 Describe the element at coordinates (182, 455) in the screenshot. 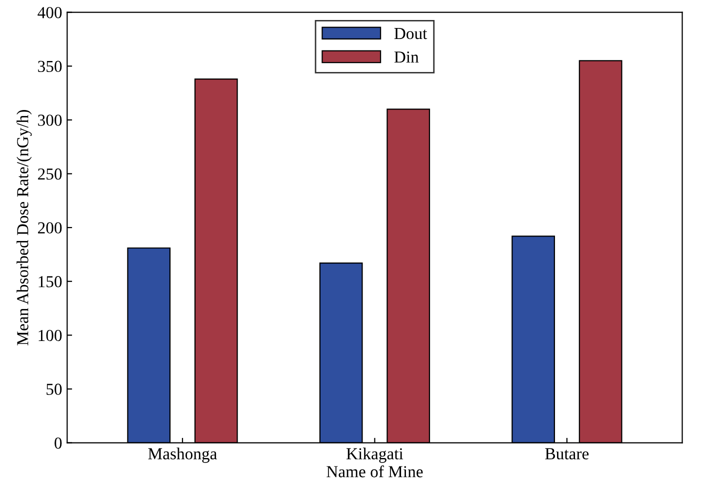

I see `x-tick-label: Mashonga` at that location.